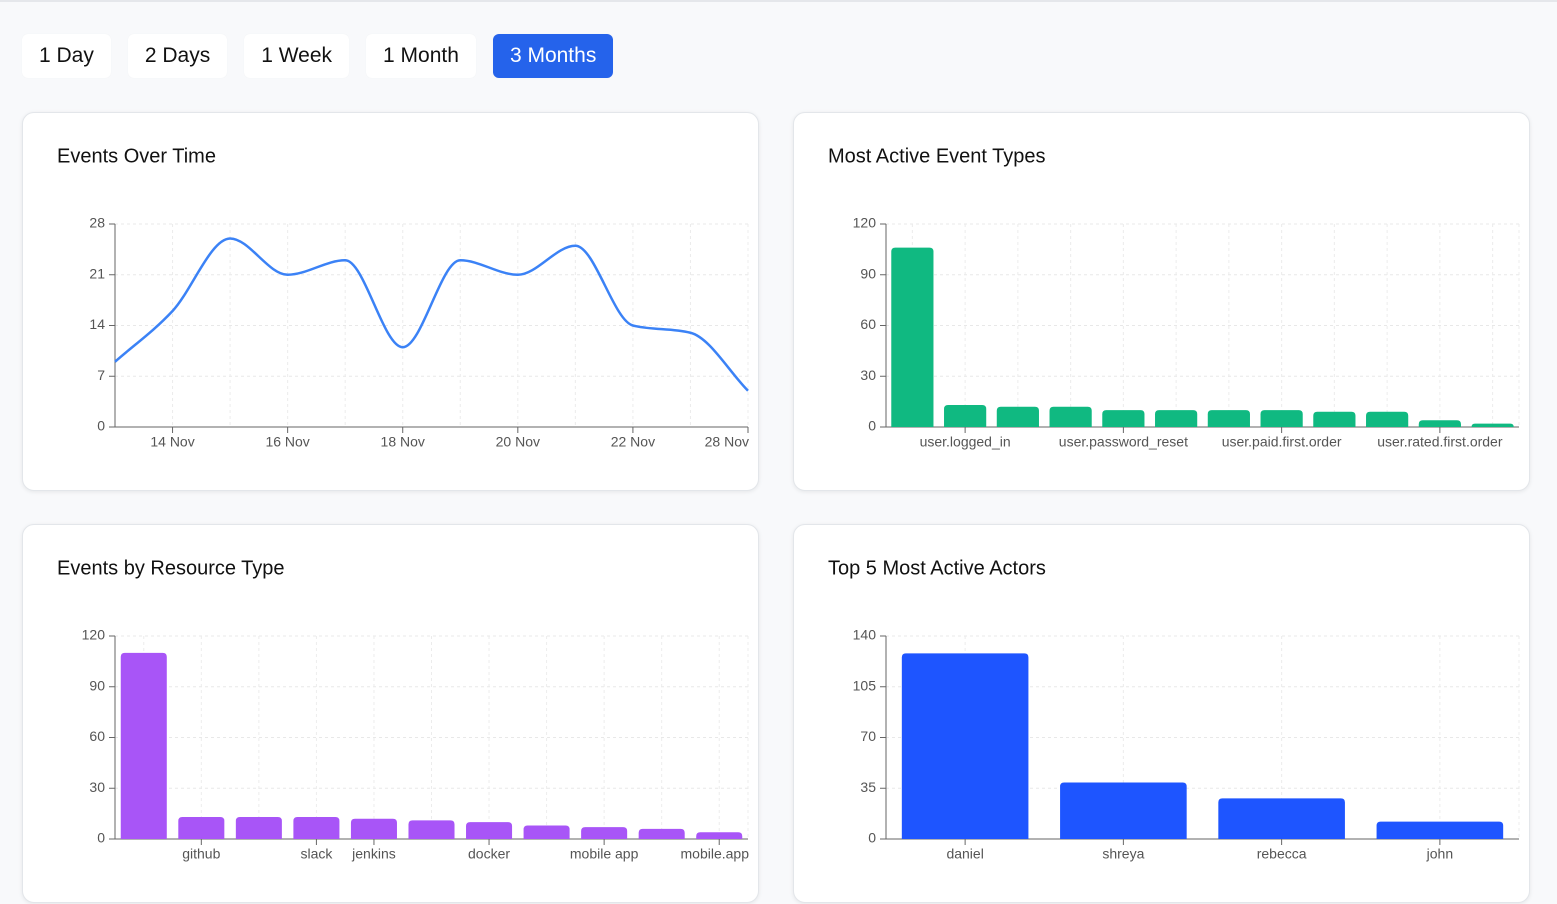  What do you see at coordinates (97, 273) in the screenshot?
I see `y-tick-label: 21` at bounding box center [97, 273].